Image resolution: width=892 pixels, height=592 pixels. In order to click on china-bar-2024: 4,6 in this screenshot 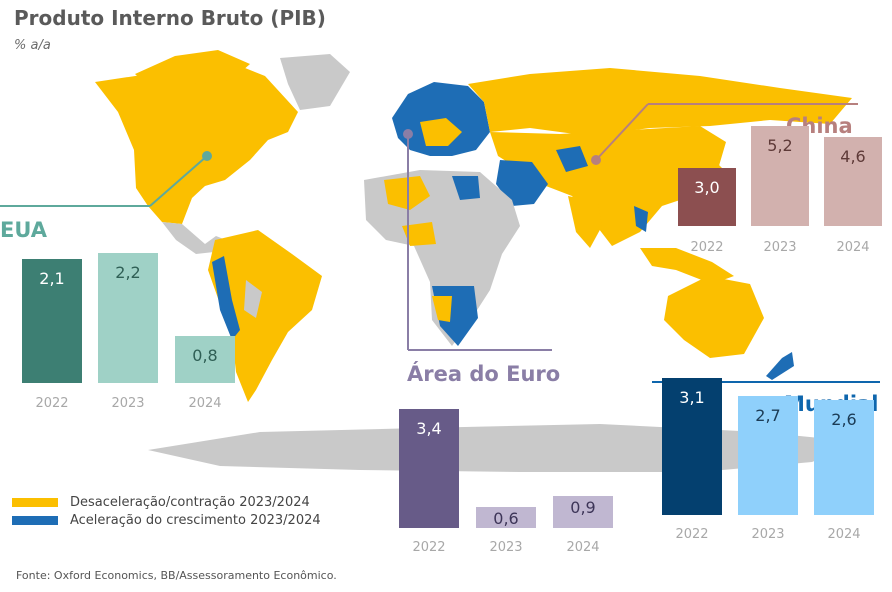, I will do `click(853, 181)`.